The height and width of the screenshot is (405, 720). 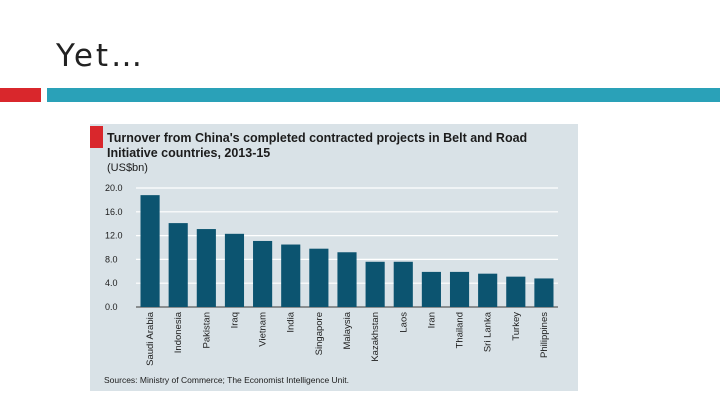 What do you see at coordinates (291, 321) in the screenshot?
I see `x-tick-label: India` at bounding box center [291, 321].